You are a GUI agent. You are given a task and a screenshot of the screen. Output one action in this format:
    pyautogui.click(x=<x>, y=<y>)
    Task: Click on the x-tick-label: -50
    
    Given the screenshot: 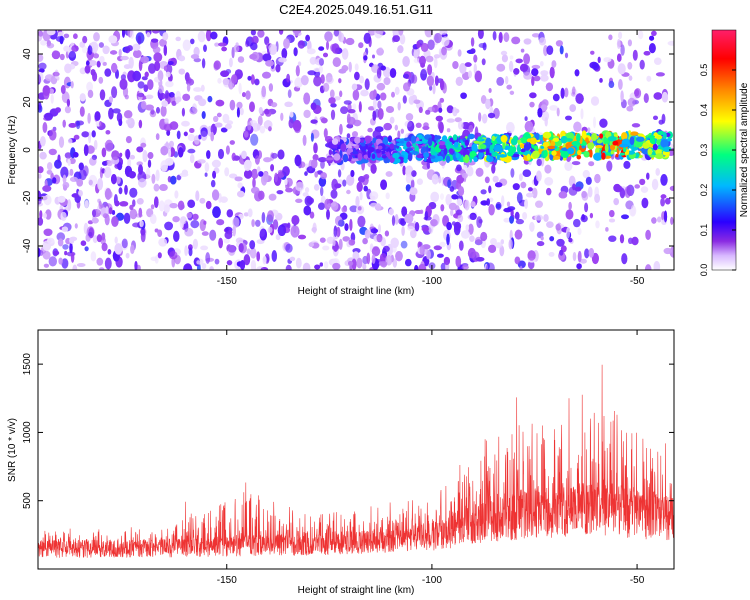 What is the action you would take?
    pyautogui.click(x=637, y=580)
    